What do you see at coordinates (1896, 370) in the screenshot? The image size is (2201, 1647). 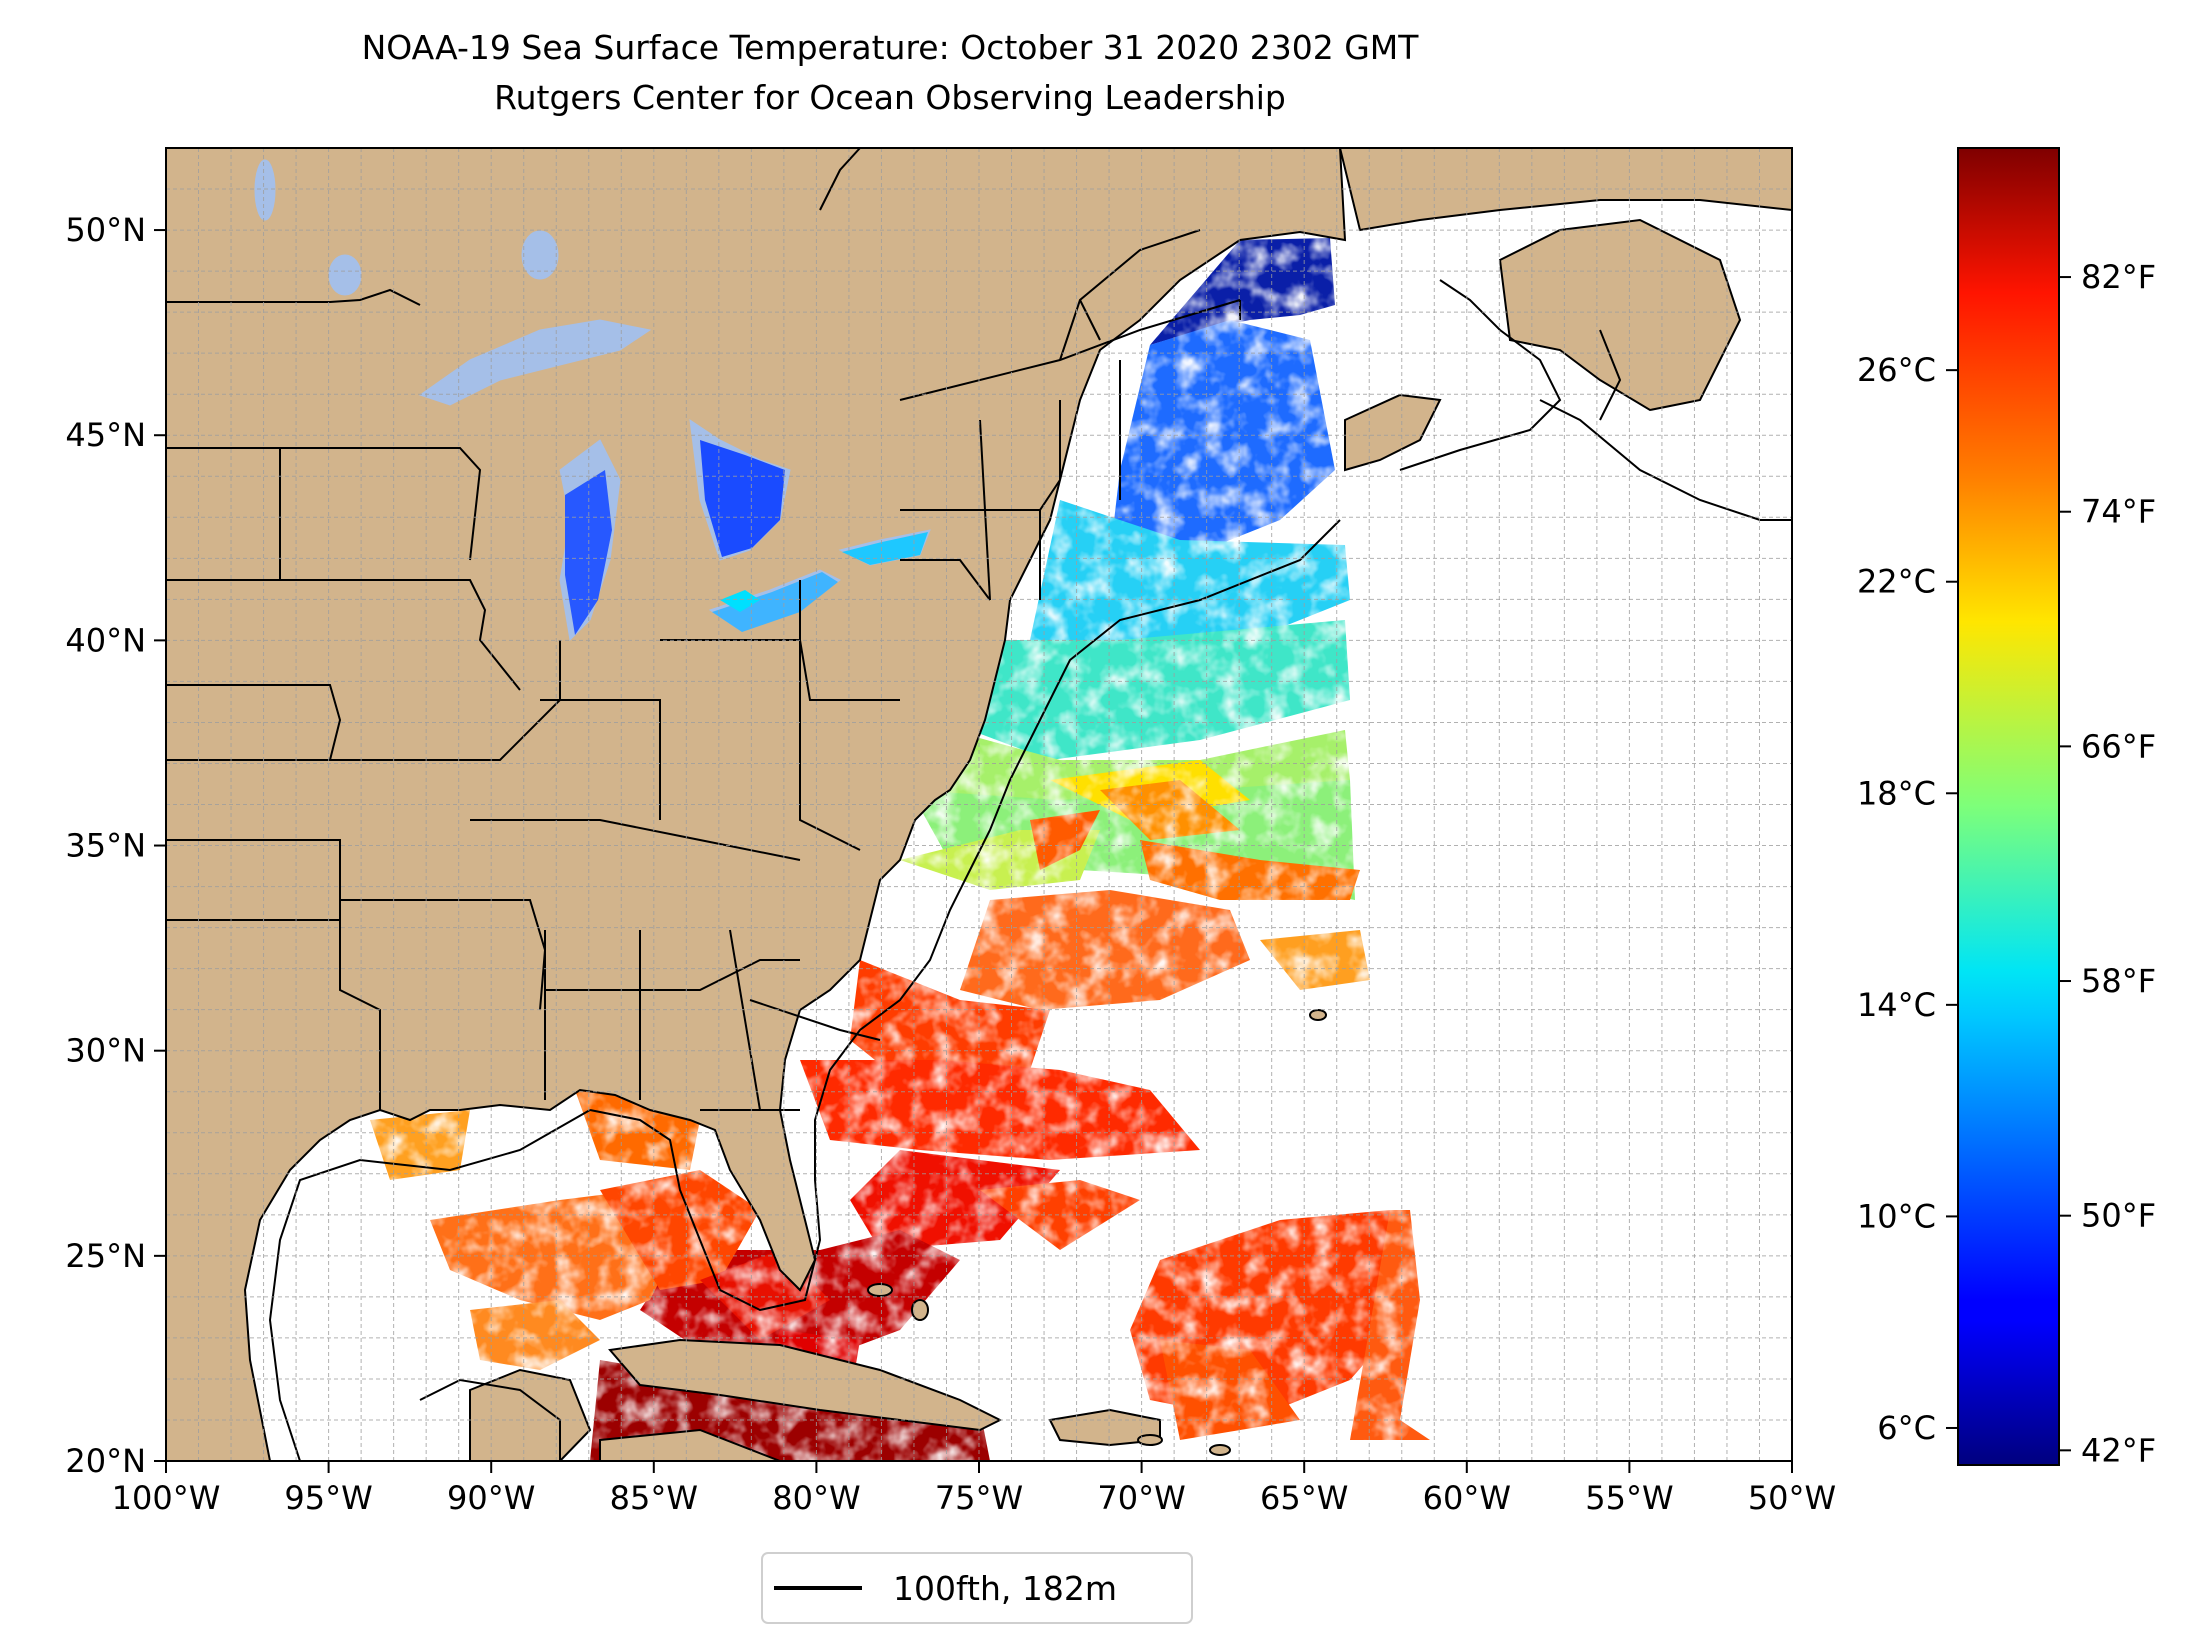 I see `celsius-tick-label: 26°C` at bounding box center [1896, 370].